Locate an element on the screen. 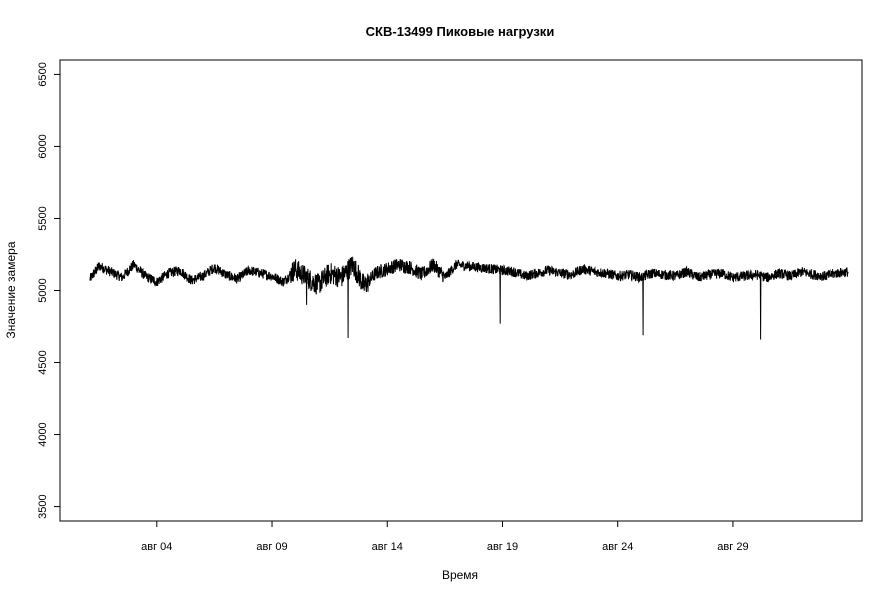  x-tick-label: авг 09 is located at coordinates (271, 547).